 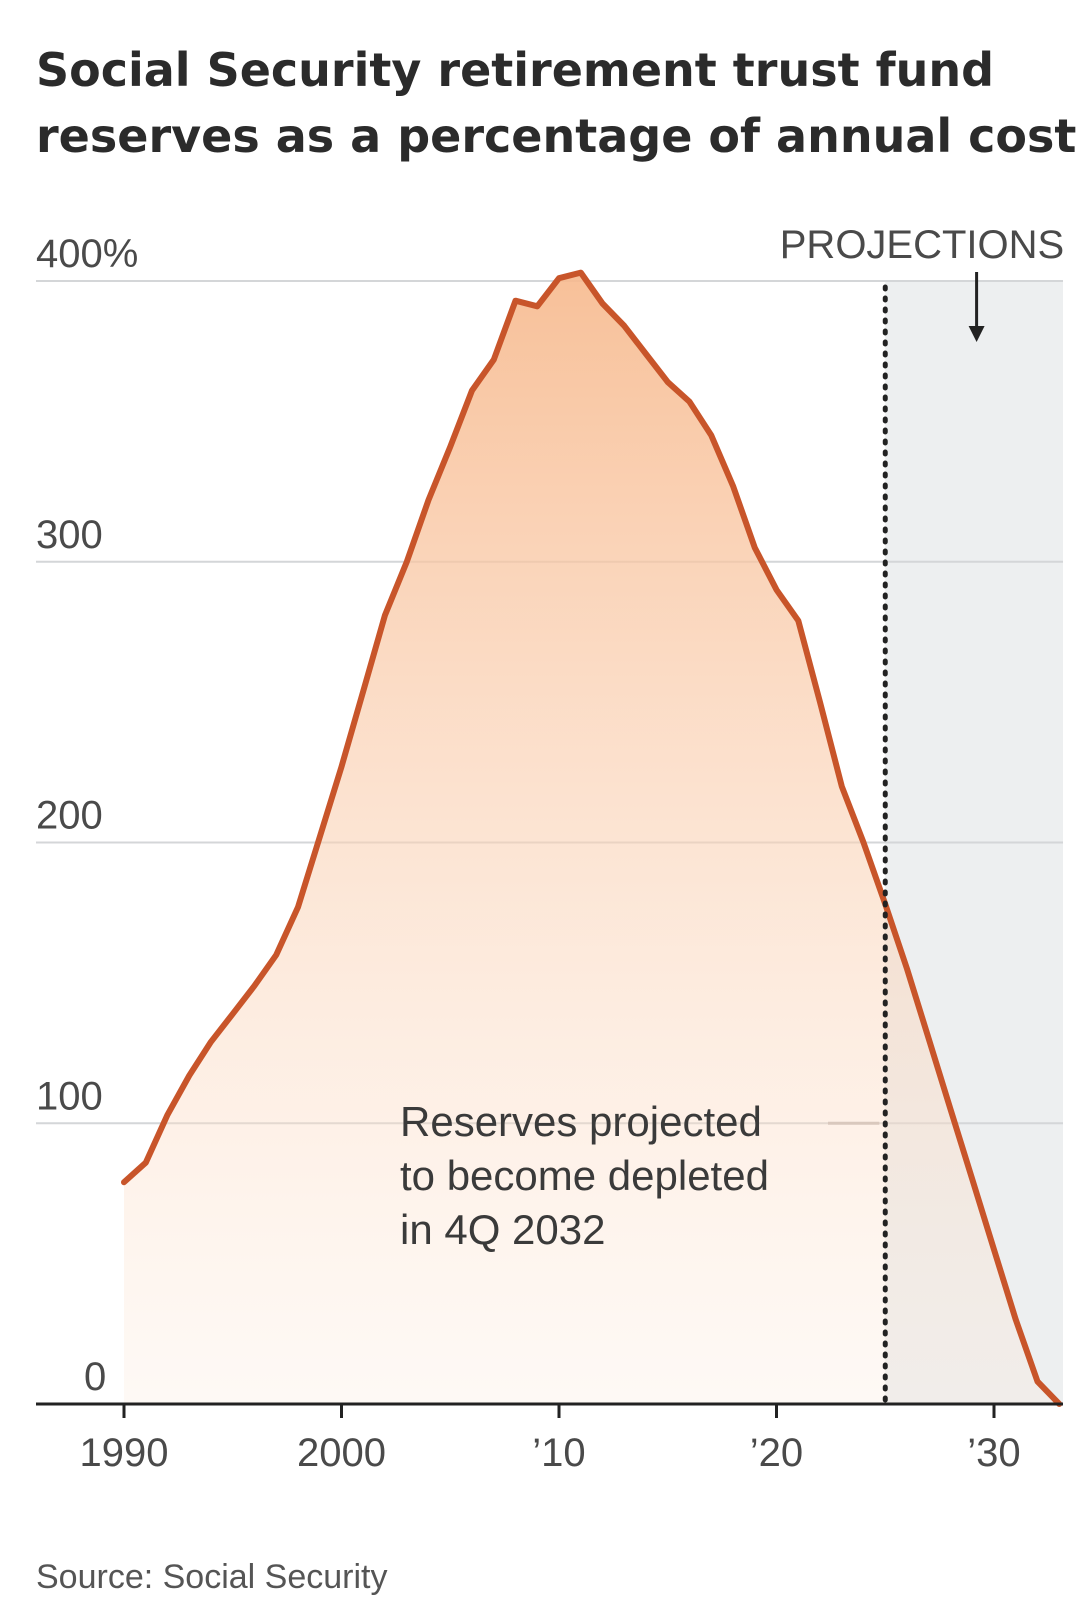 What do you see at coordinates (69, 1096) in the screenshot?
I see `y-tick-label: 100` at bounding box center [69, 1096].